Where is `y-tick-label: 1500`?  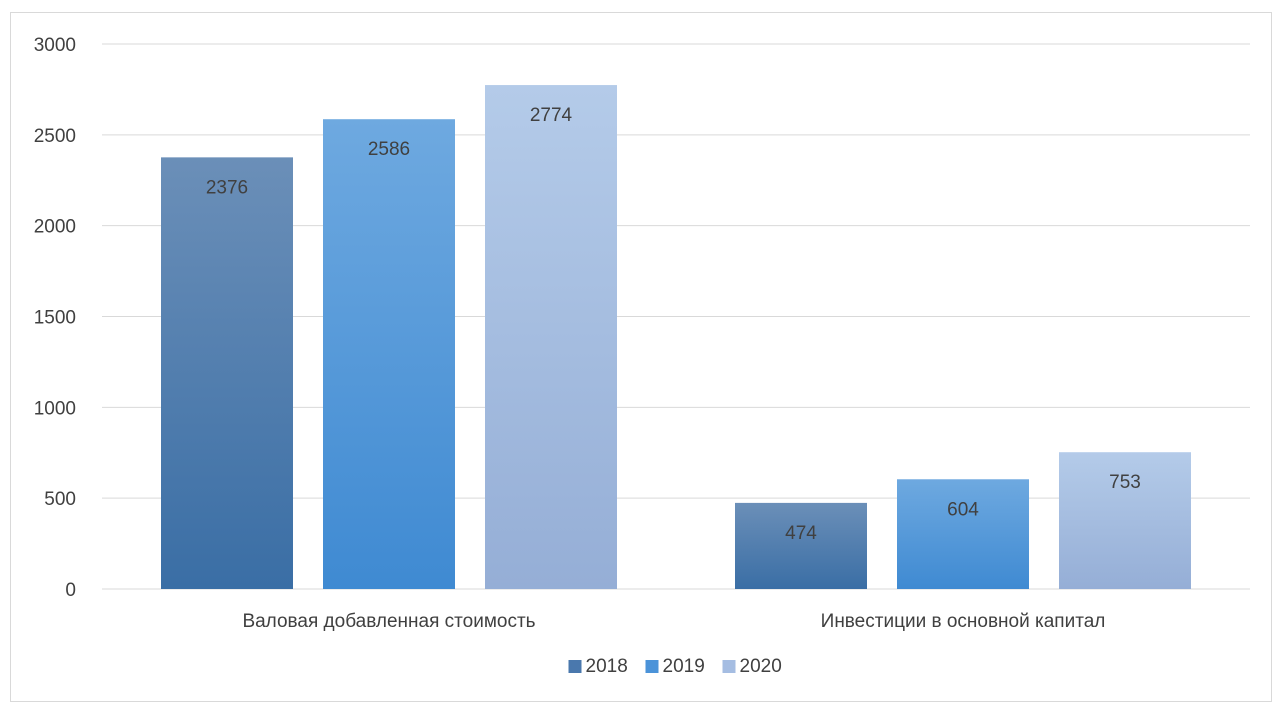 y-tick-label: 1500 is located at coordinates (55, 318).